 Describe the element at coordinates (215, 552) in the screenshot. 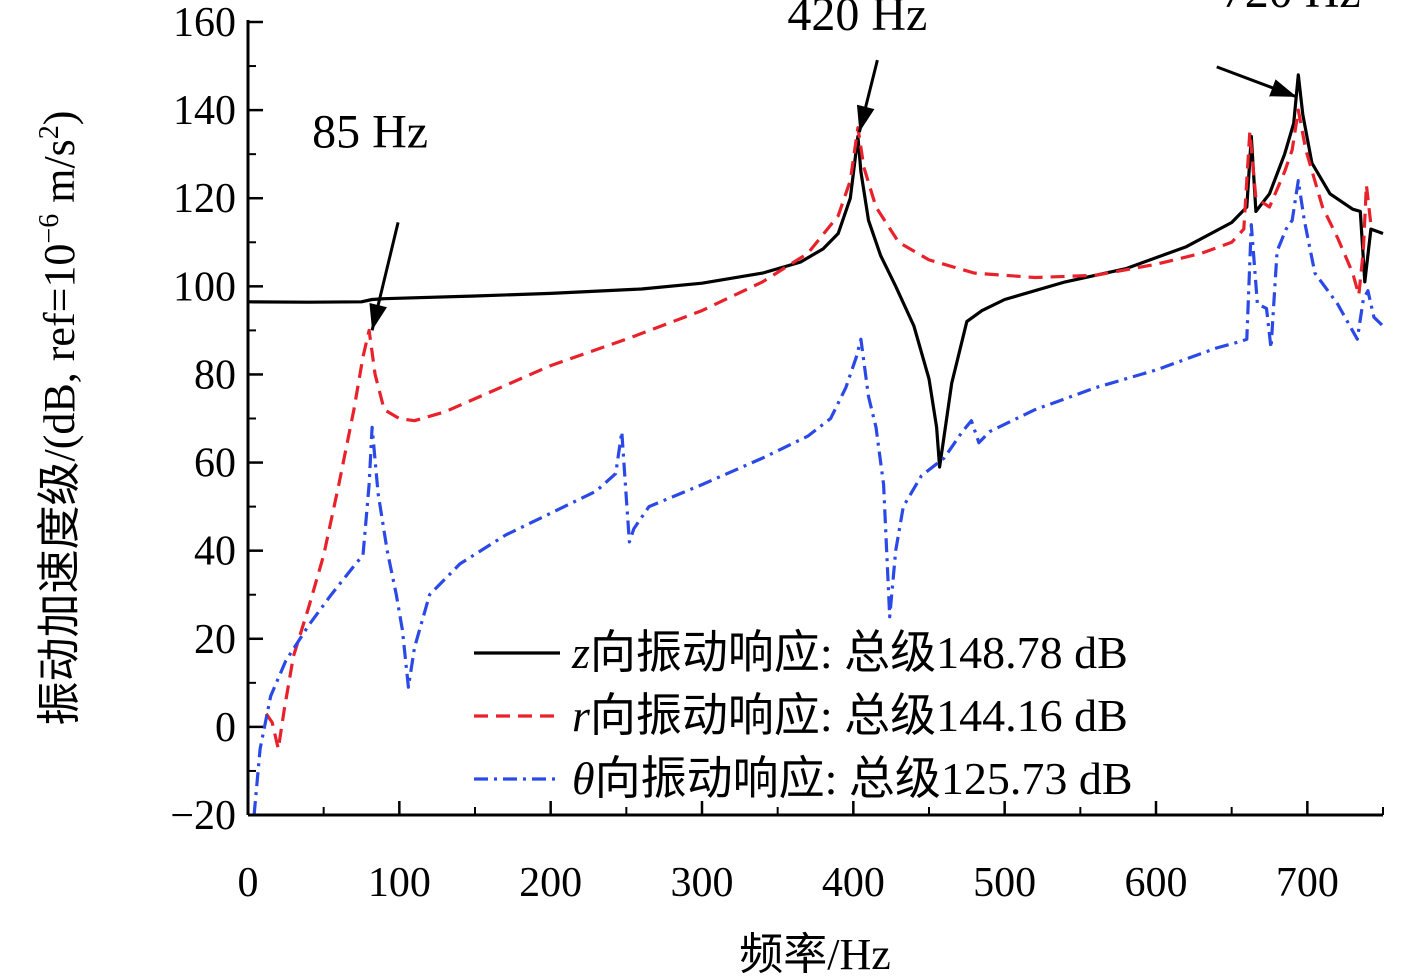

I see `y-tick-label: 40` at that location.